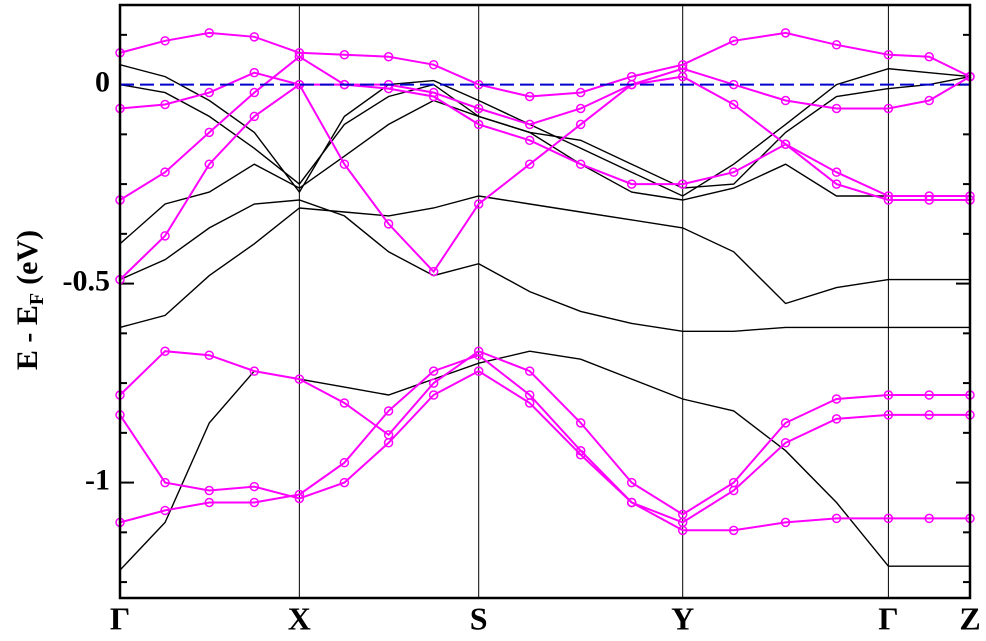 The image size is (986, 641). I want to click on x-tick-label: Z, so click(969, 618).